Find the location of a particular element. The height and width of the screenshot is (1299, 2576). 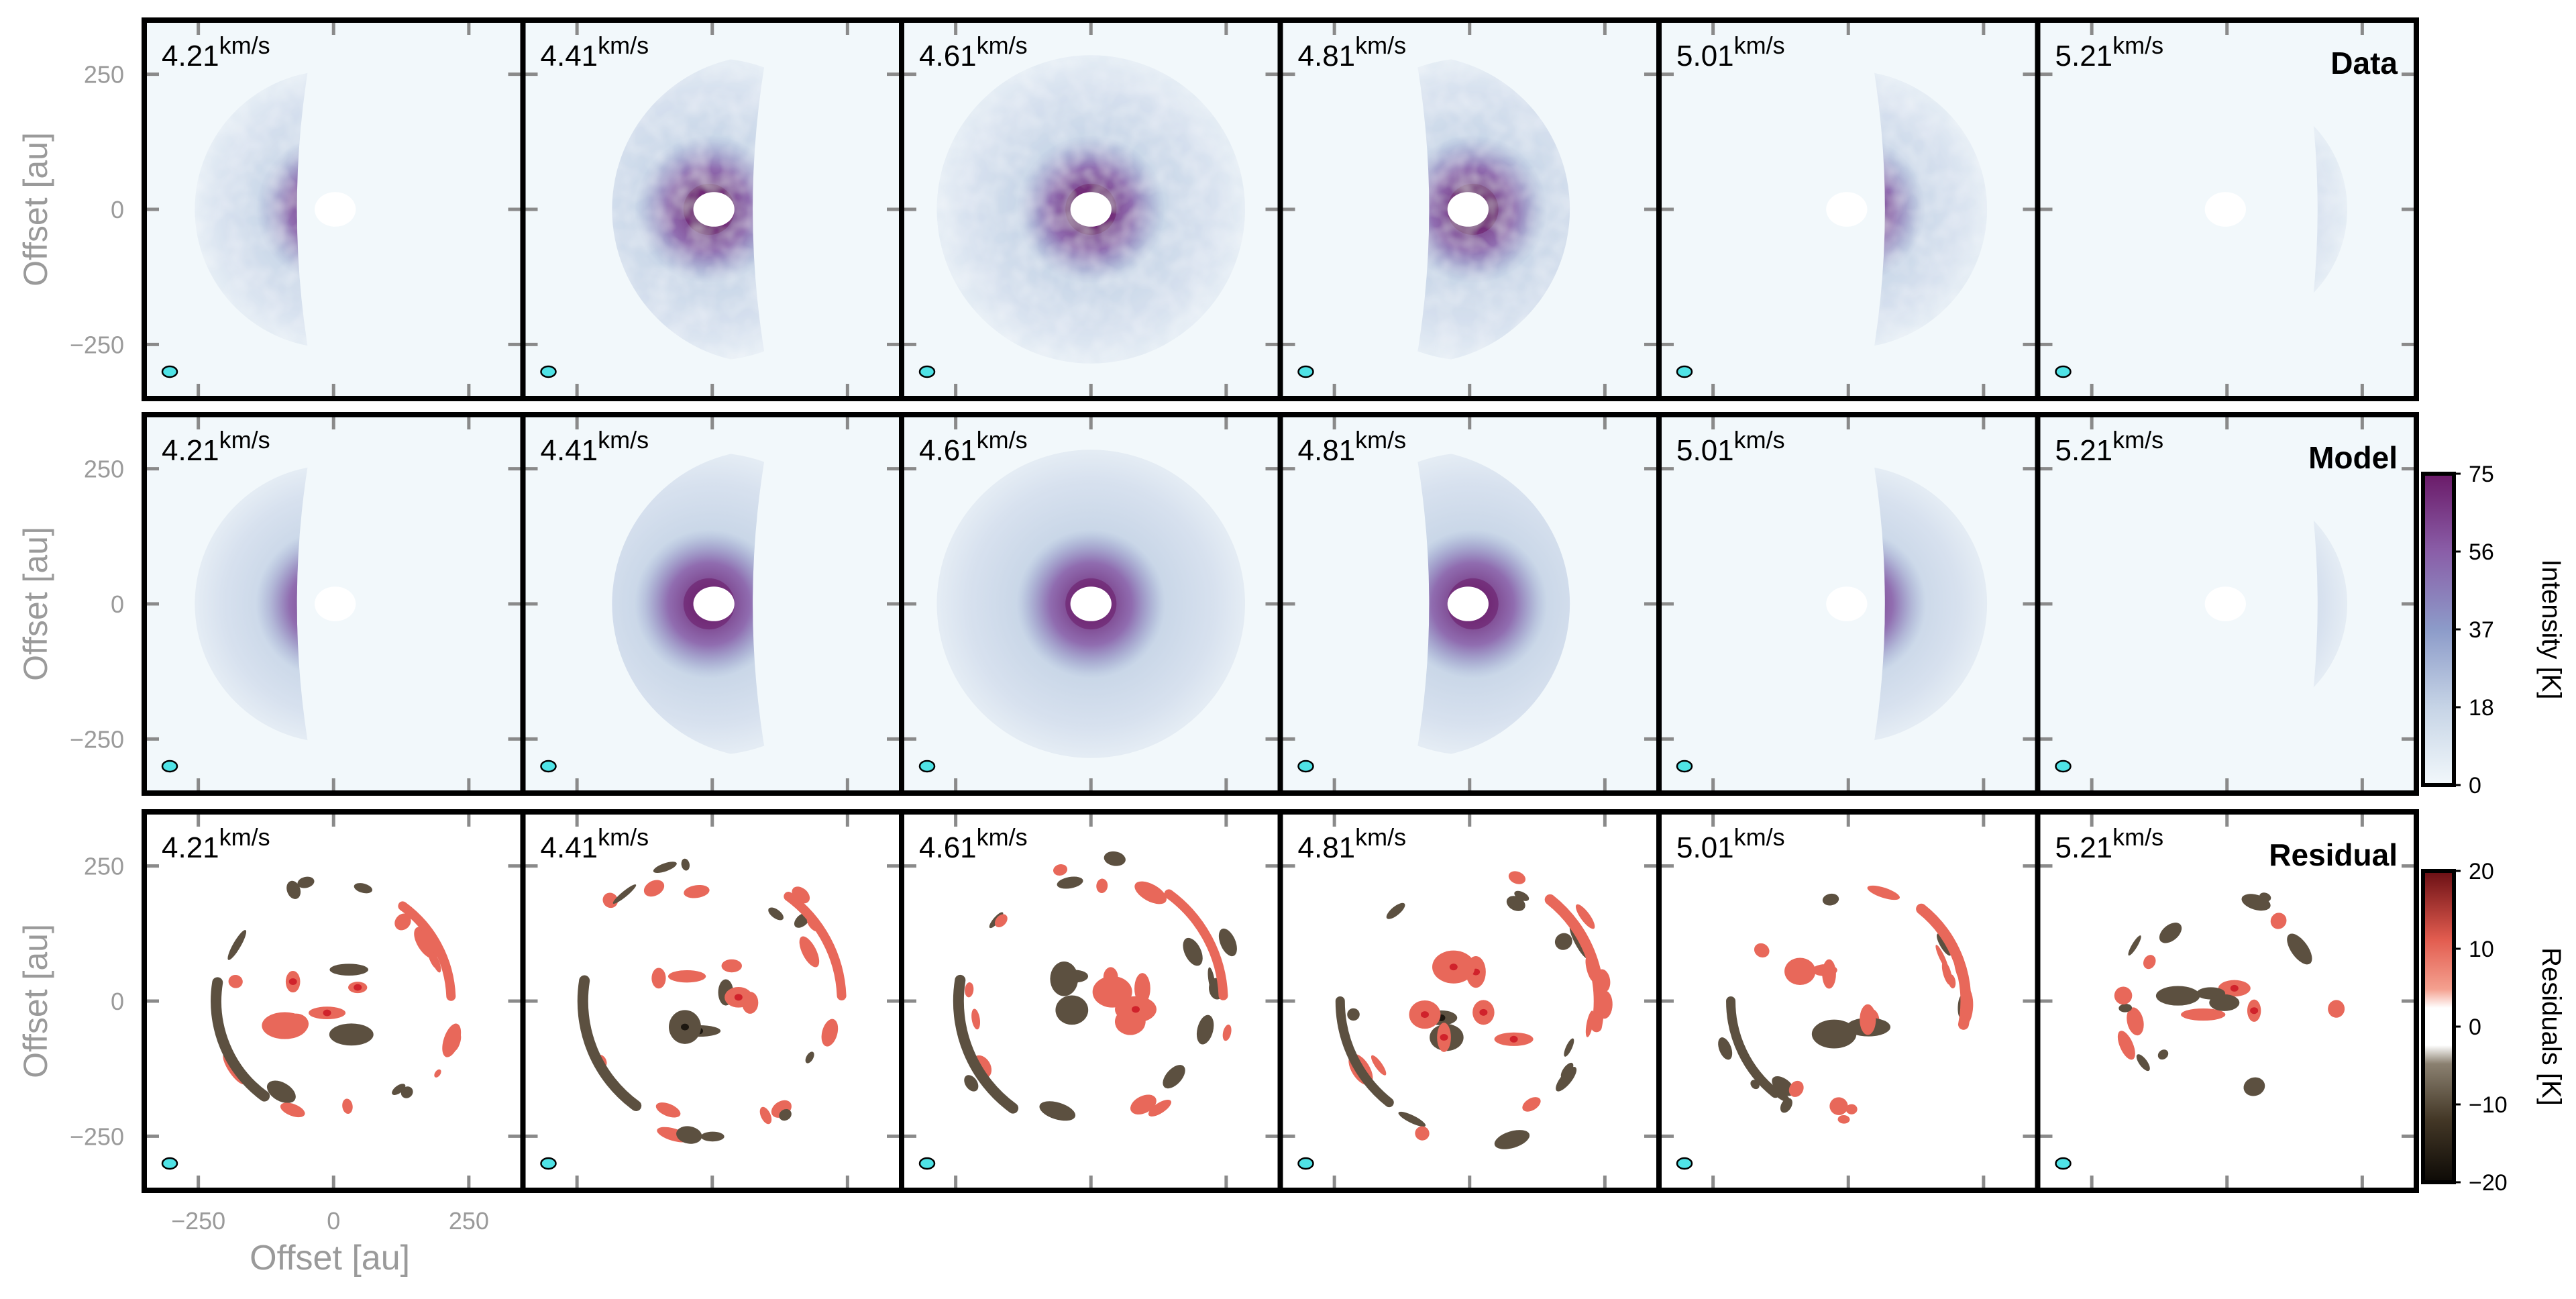

velocity-label: 4.21km/s is located at coordinates (216, 52).